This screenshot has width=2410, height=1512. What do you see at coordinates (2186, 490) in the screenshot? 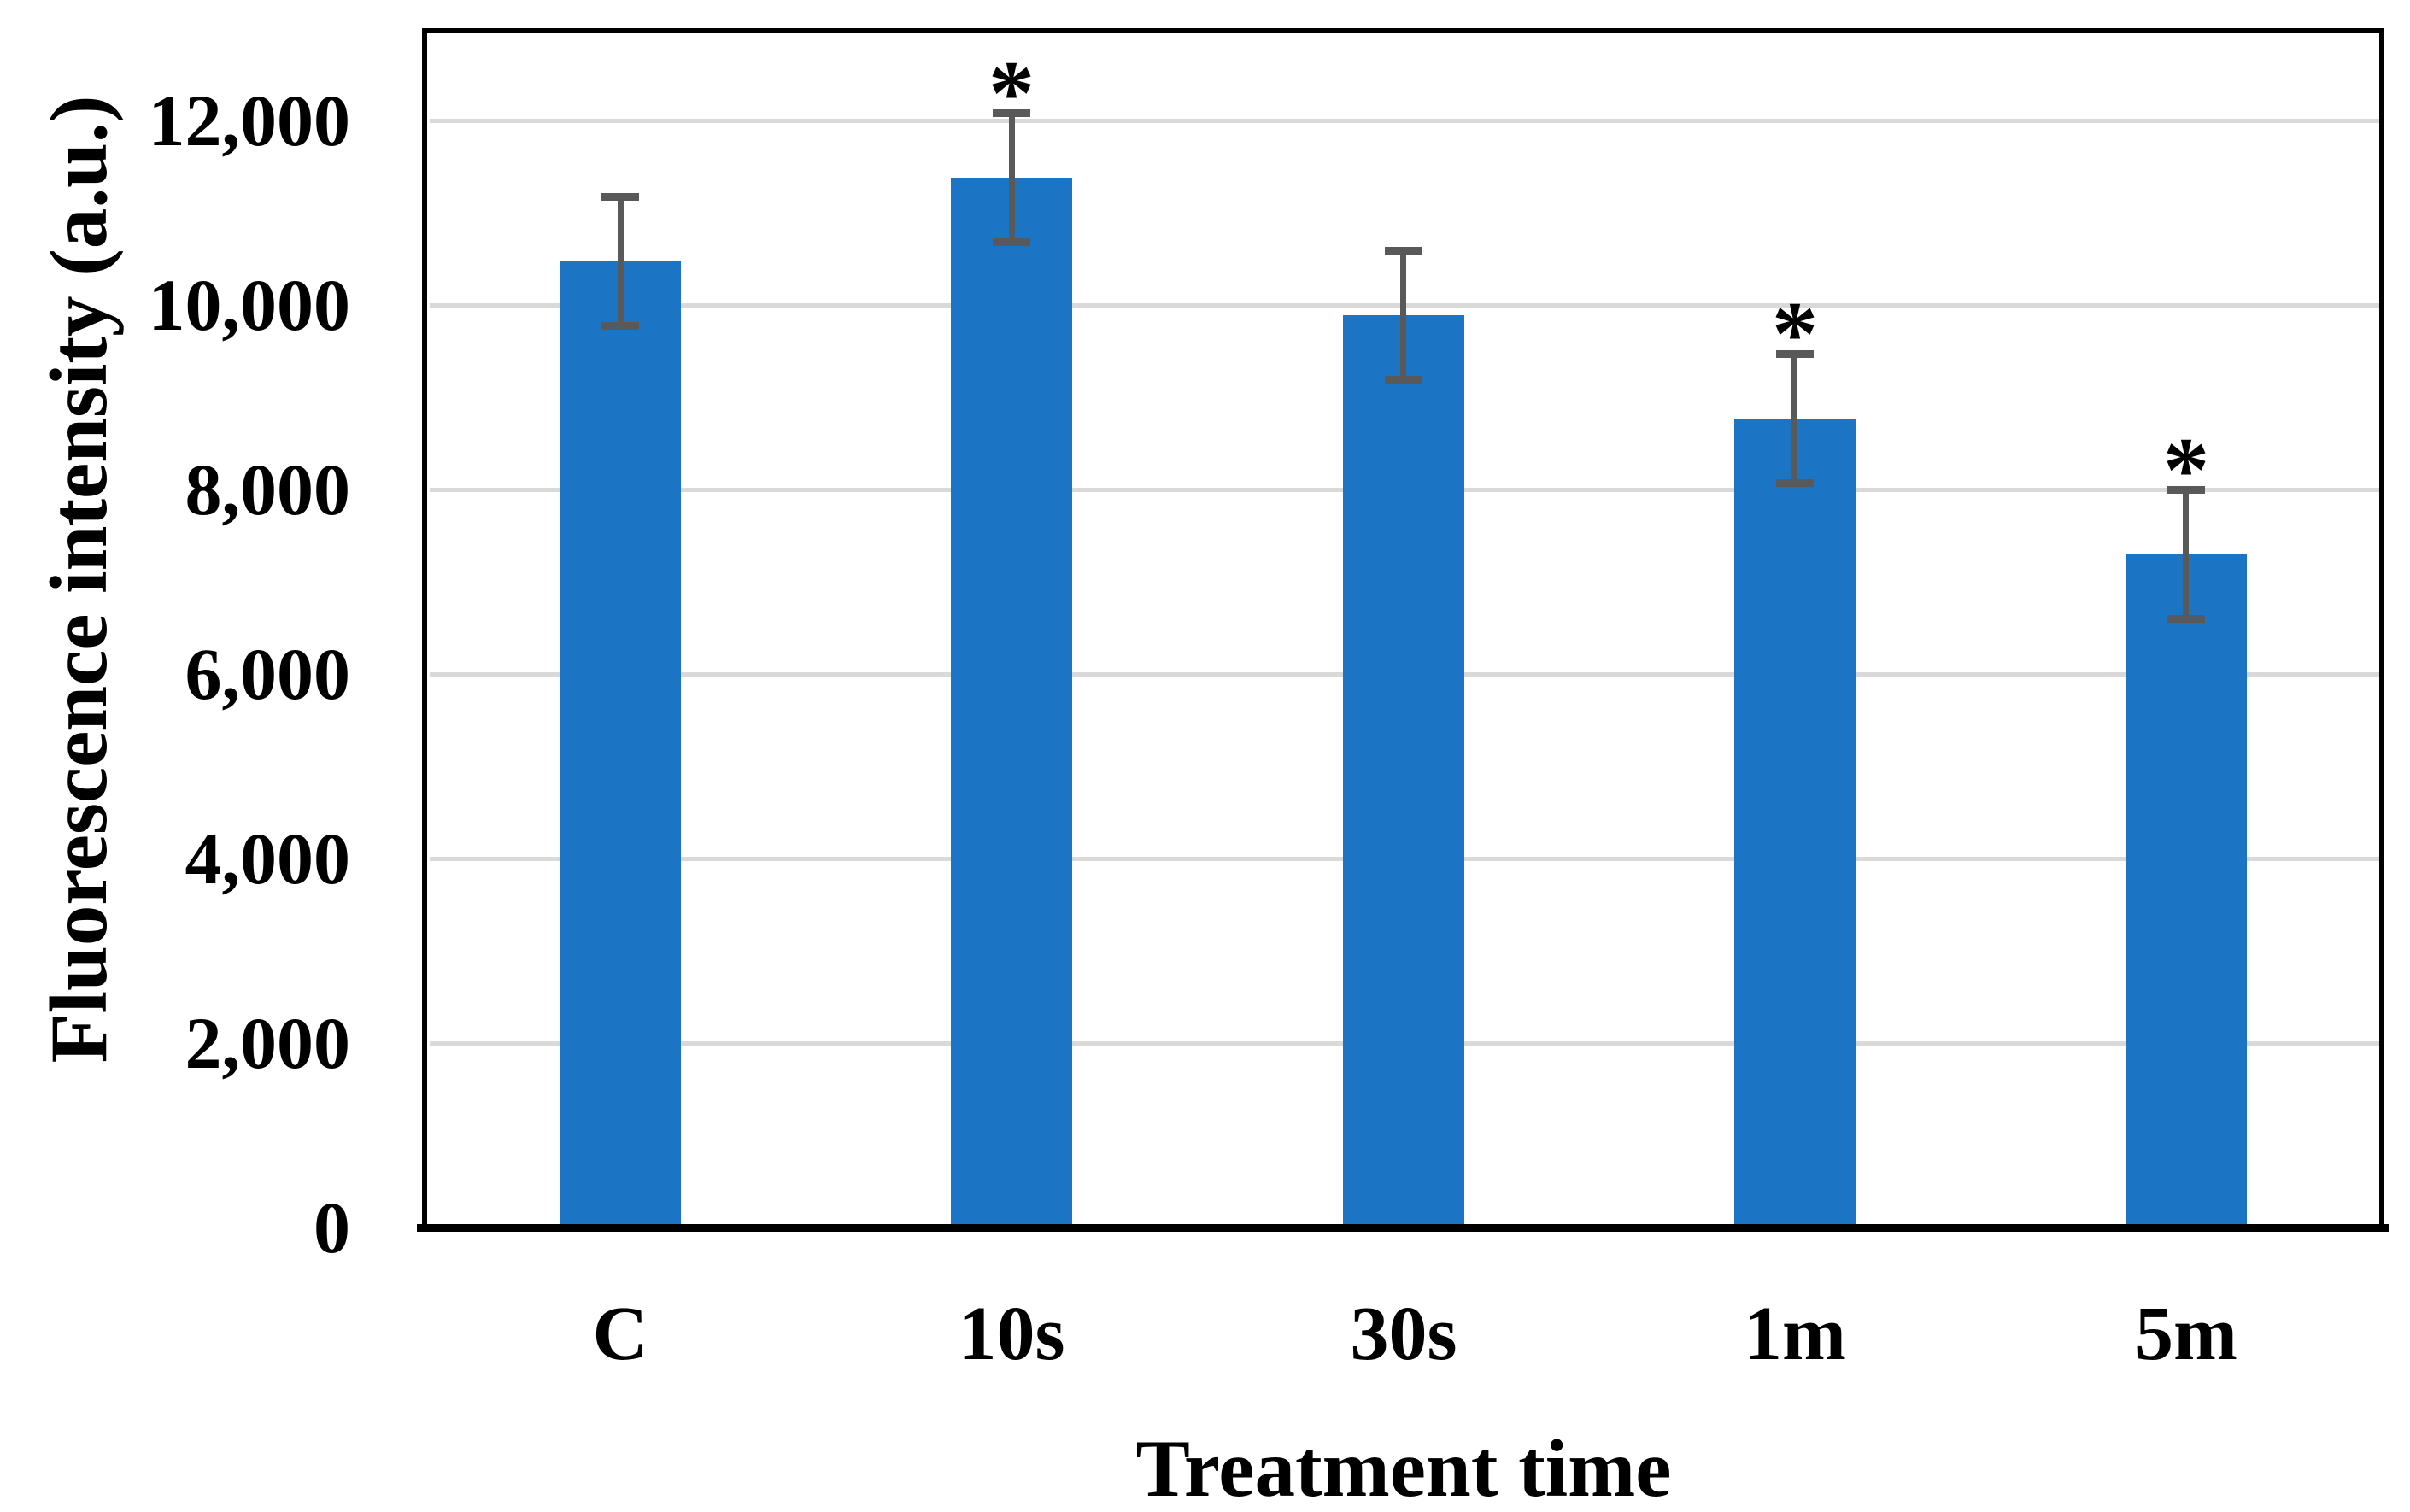
I see `error-bar-cap-top-5m` at bounding box center [2186, 490].